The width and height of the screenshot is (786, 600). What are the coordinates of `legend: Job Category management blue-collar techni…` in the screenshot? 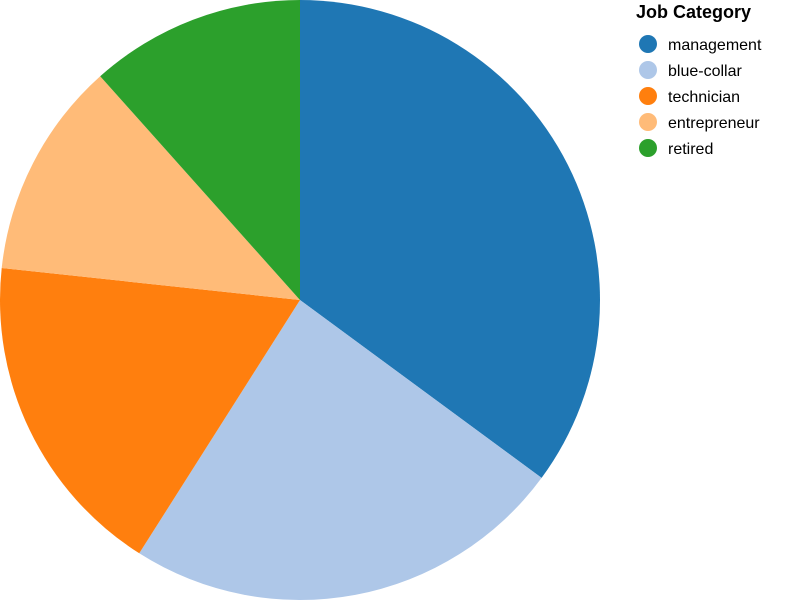 It's located at (699, 80).